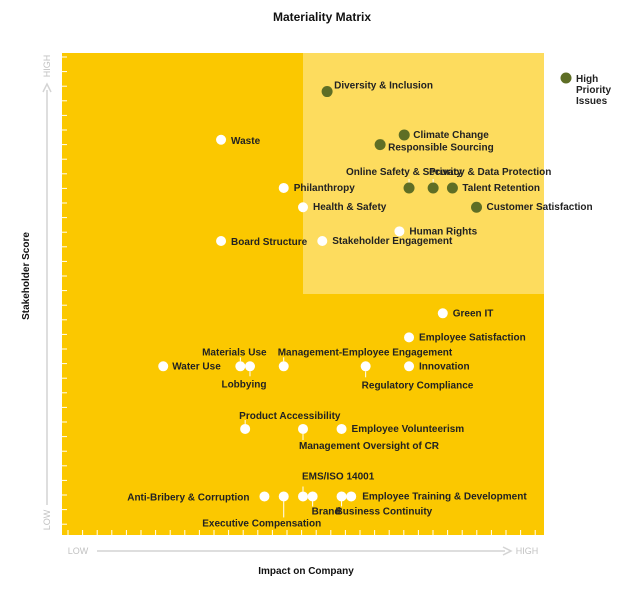  What do you see at coordinates (443, 231) in the screenshot?
I see `point-label-human-rights: Human Rights` at bounding box center [443, 231].